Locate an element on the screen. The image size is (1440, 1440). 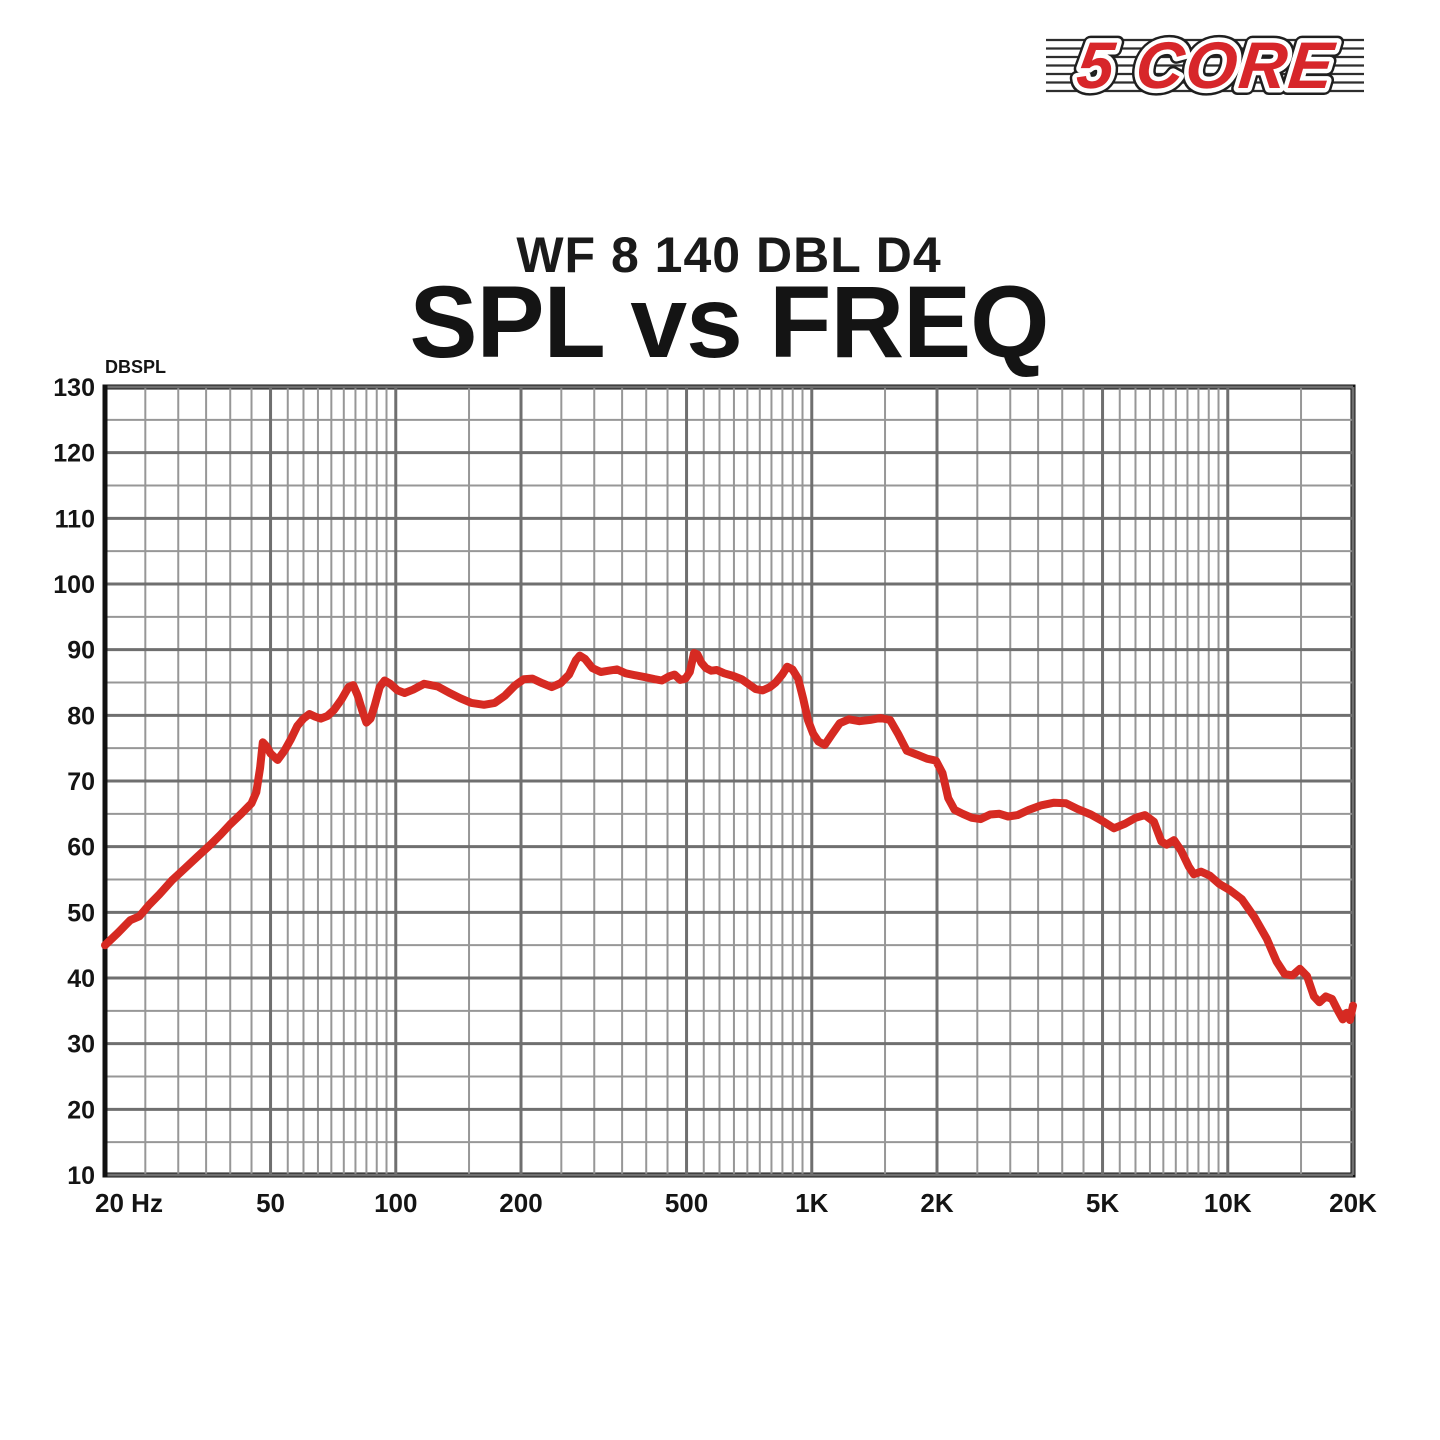
y-tick-label: 90 is located at coordinates (81, 651).